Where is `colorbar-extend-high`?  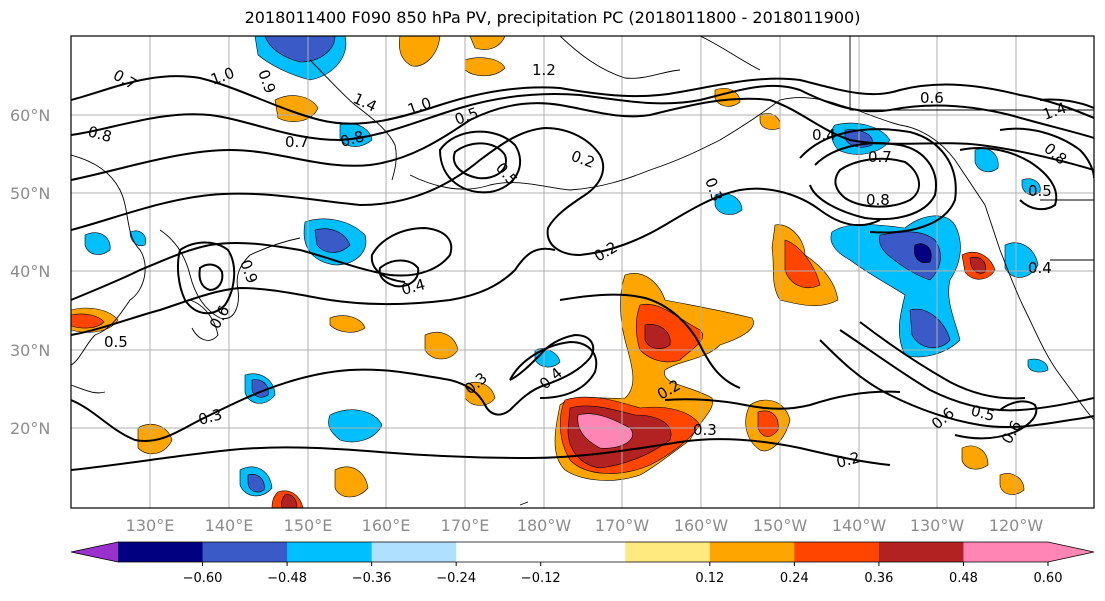 colorbar-extend-high is located at coordinates (1071, 552).